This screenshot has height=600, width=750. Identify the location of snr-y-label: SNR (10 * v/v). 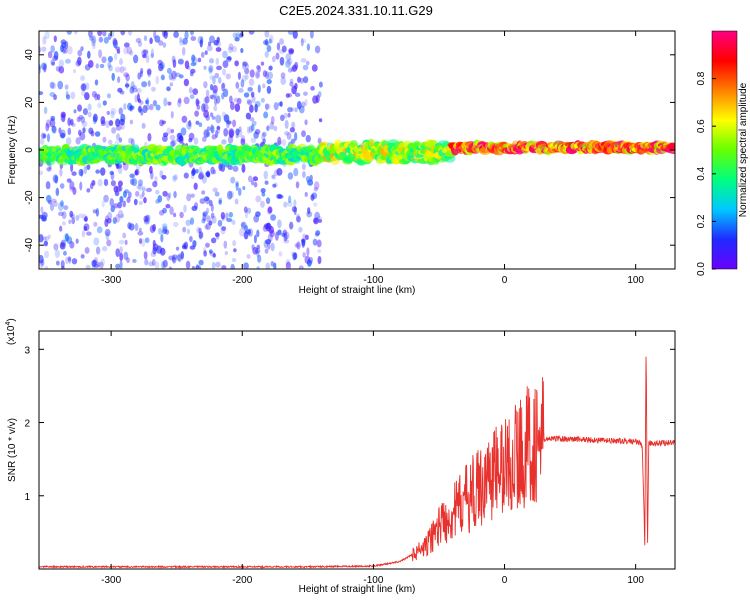
(12, 450).